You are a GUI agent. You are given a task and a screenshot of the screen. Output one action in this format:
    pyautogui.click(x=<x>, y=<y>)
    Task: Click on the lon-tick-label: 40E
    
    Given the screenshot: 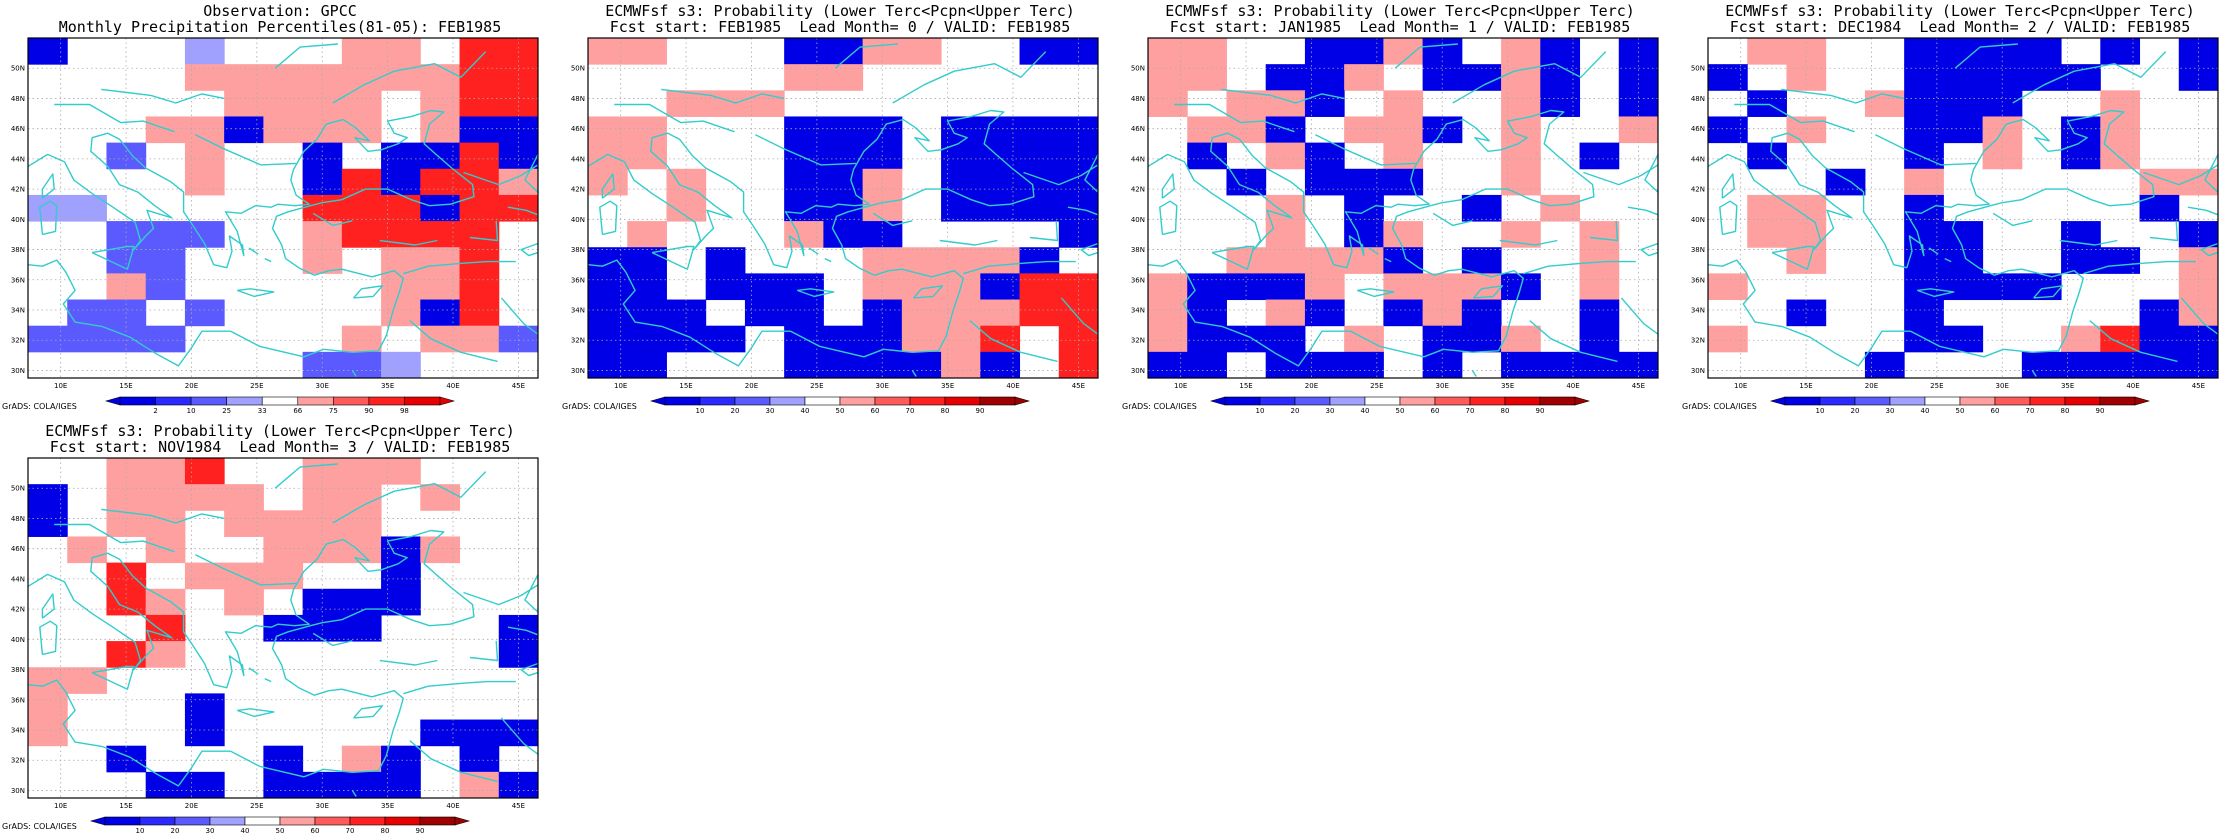 What is the action you would take?
    pyautogui.click(x=2132, y=386)
    